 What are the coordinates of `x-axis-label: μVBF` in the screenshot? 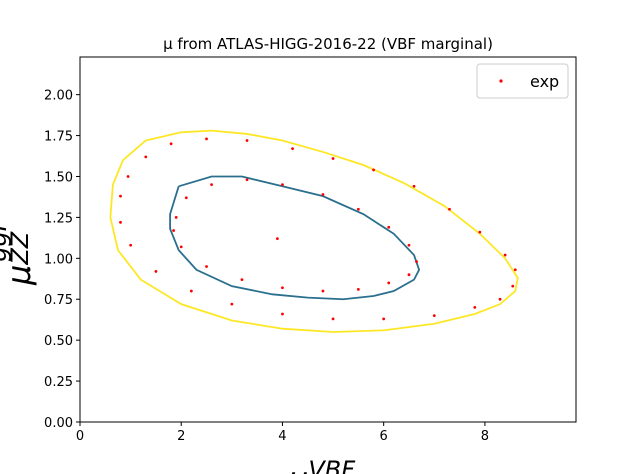 It's located at (321, 465).